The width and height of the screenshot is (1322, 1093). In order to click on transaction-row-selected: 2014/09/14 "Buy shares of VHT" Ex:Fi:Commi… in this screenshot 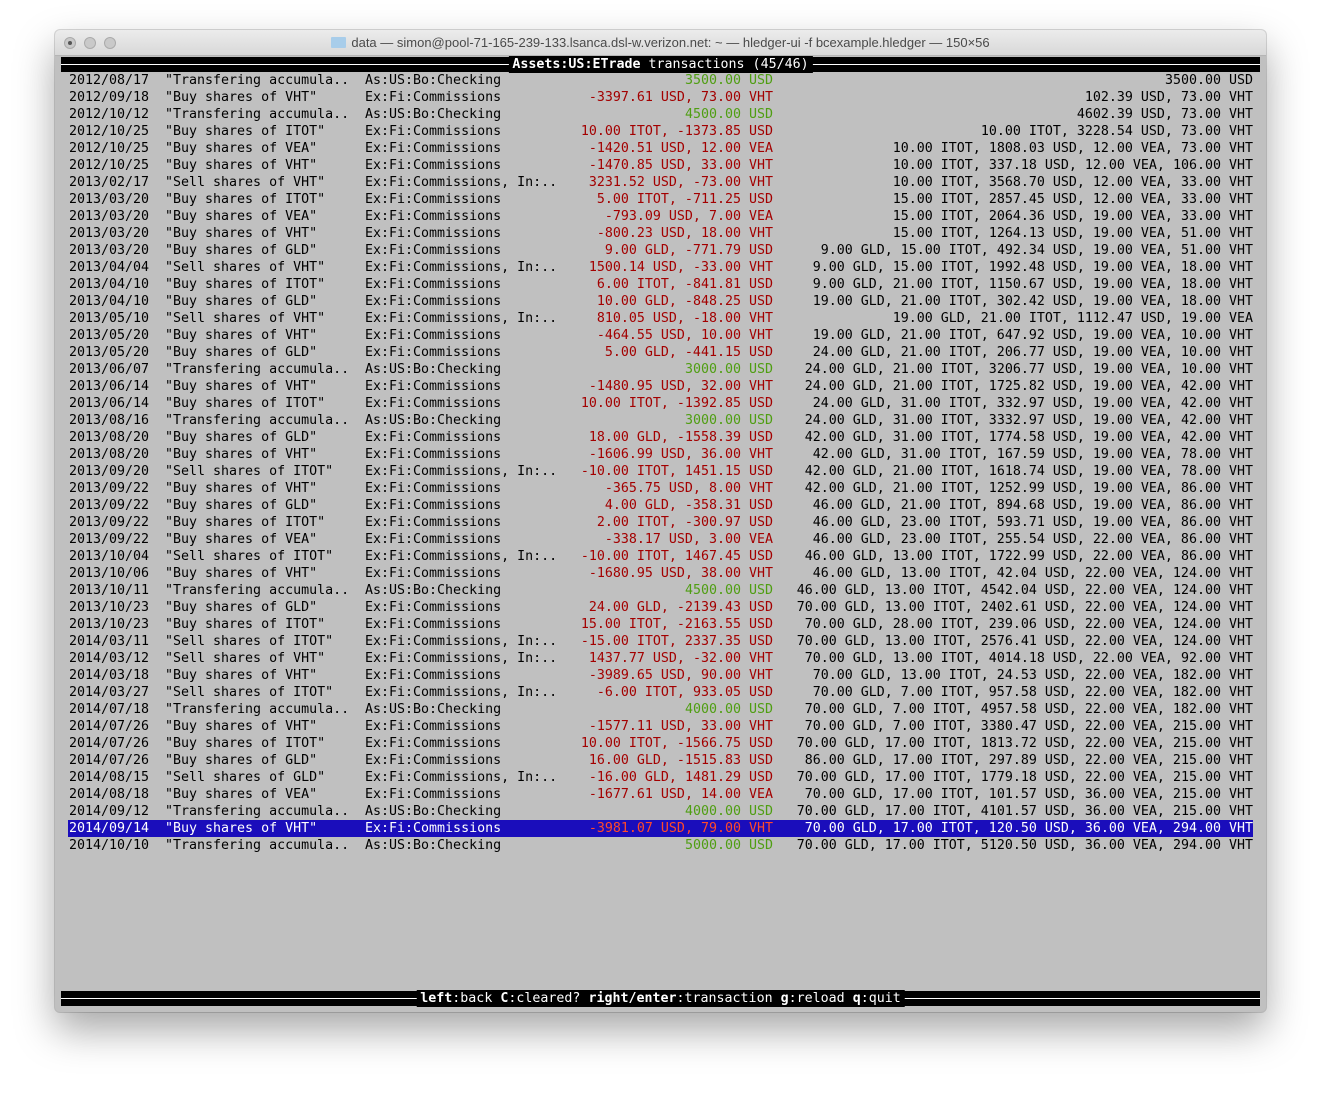, I will do `click(660, 828)`.